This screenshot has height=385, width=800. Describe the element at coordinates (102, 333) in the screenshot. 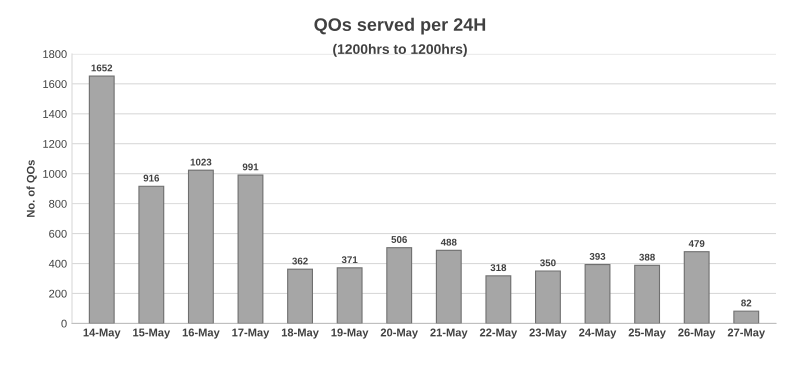

I see `x-tick-label: 14-May` at that location.